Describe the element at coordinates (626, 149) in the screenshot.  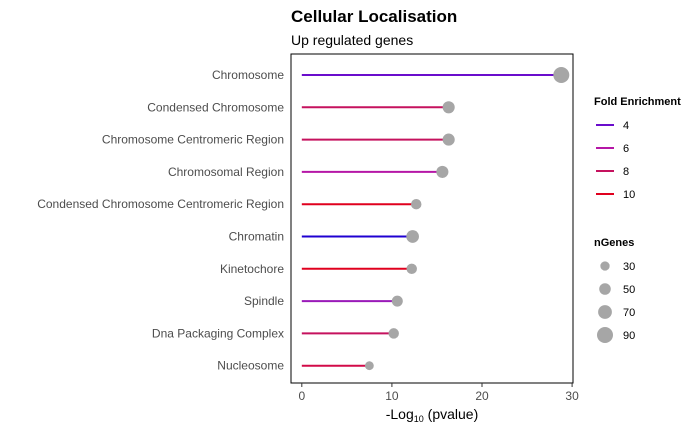
I see `fold-enrichment-label-6: 6` at that location.